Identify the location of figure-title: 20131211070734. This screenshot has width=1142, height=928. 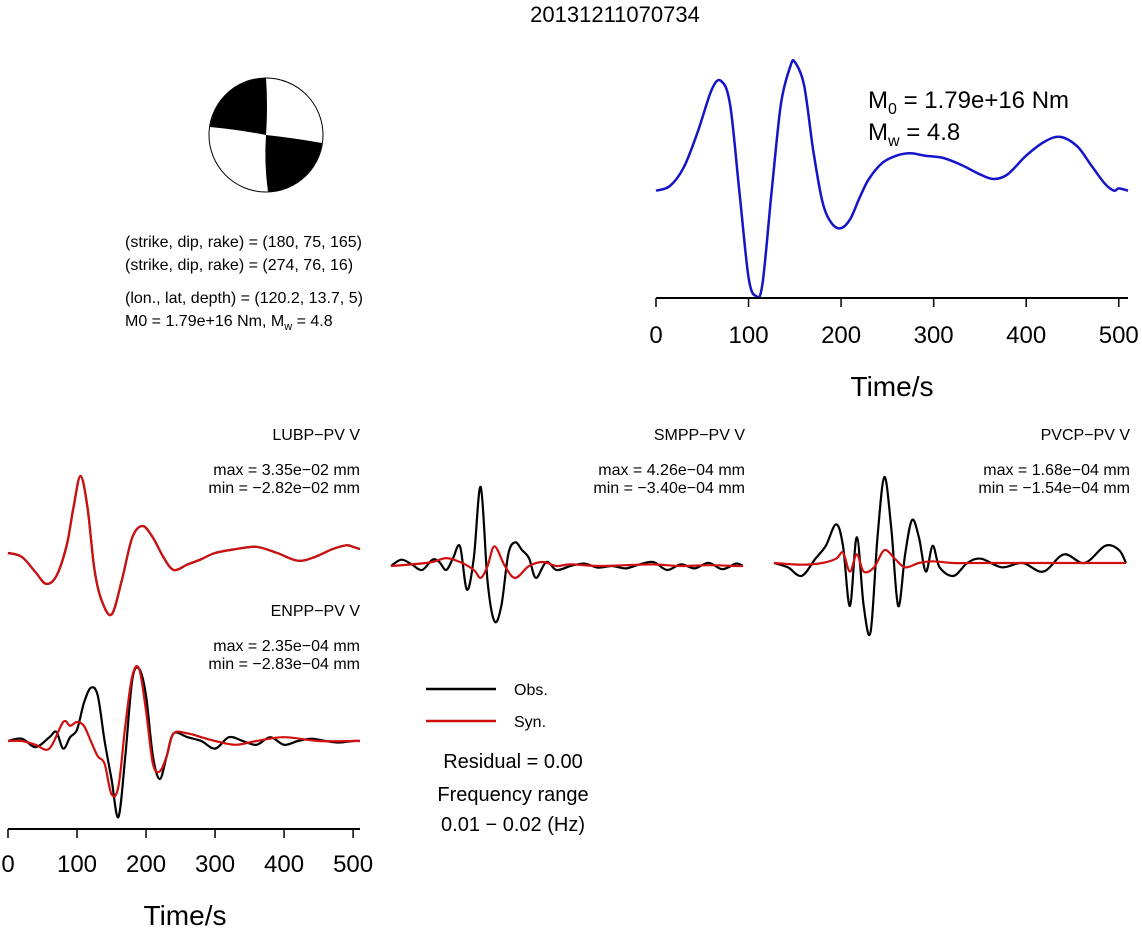
(615, 14).